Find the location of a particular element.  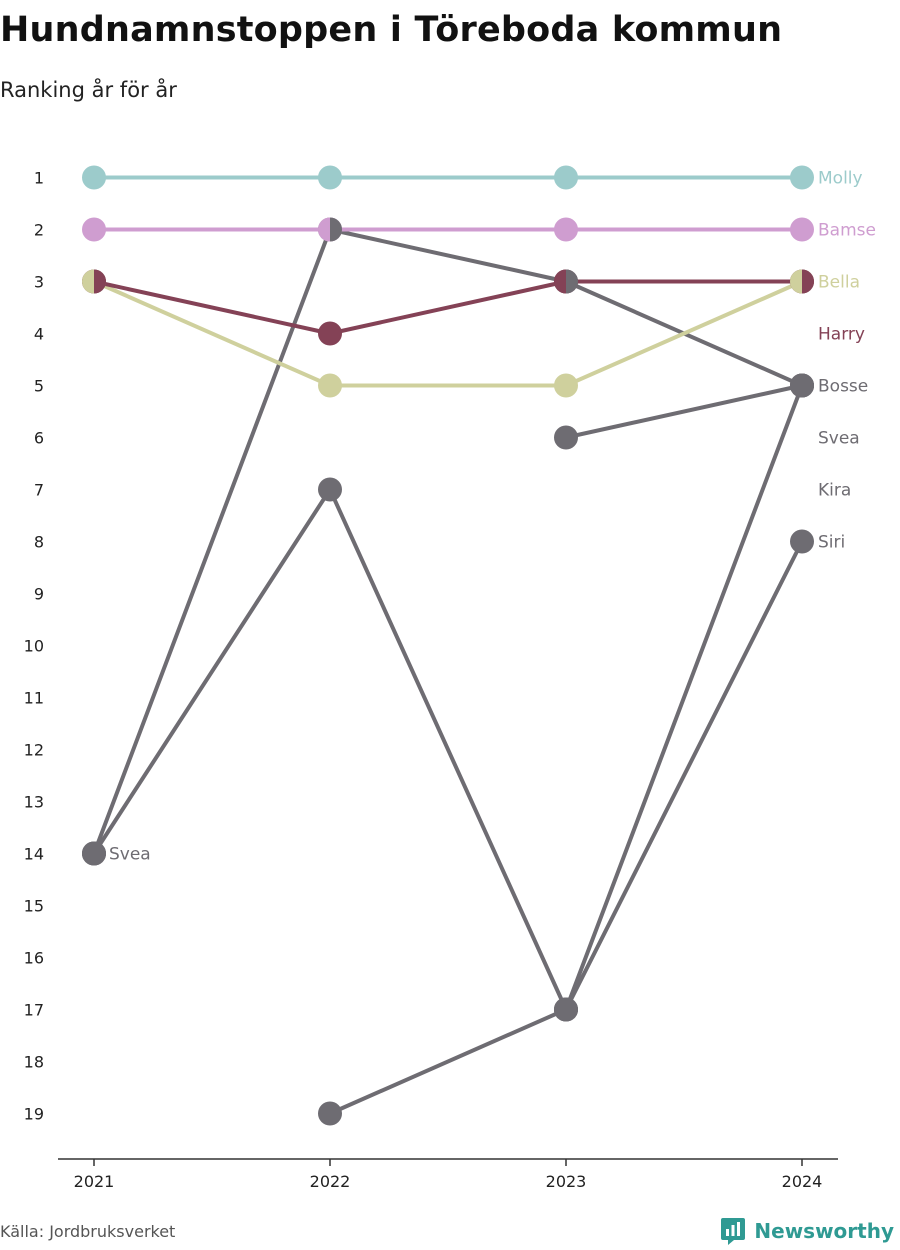

end-label-siri: Siri is located at coordinates (831, 543).